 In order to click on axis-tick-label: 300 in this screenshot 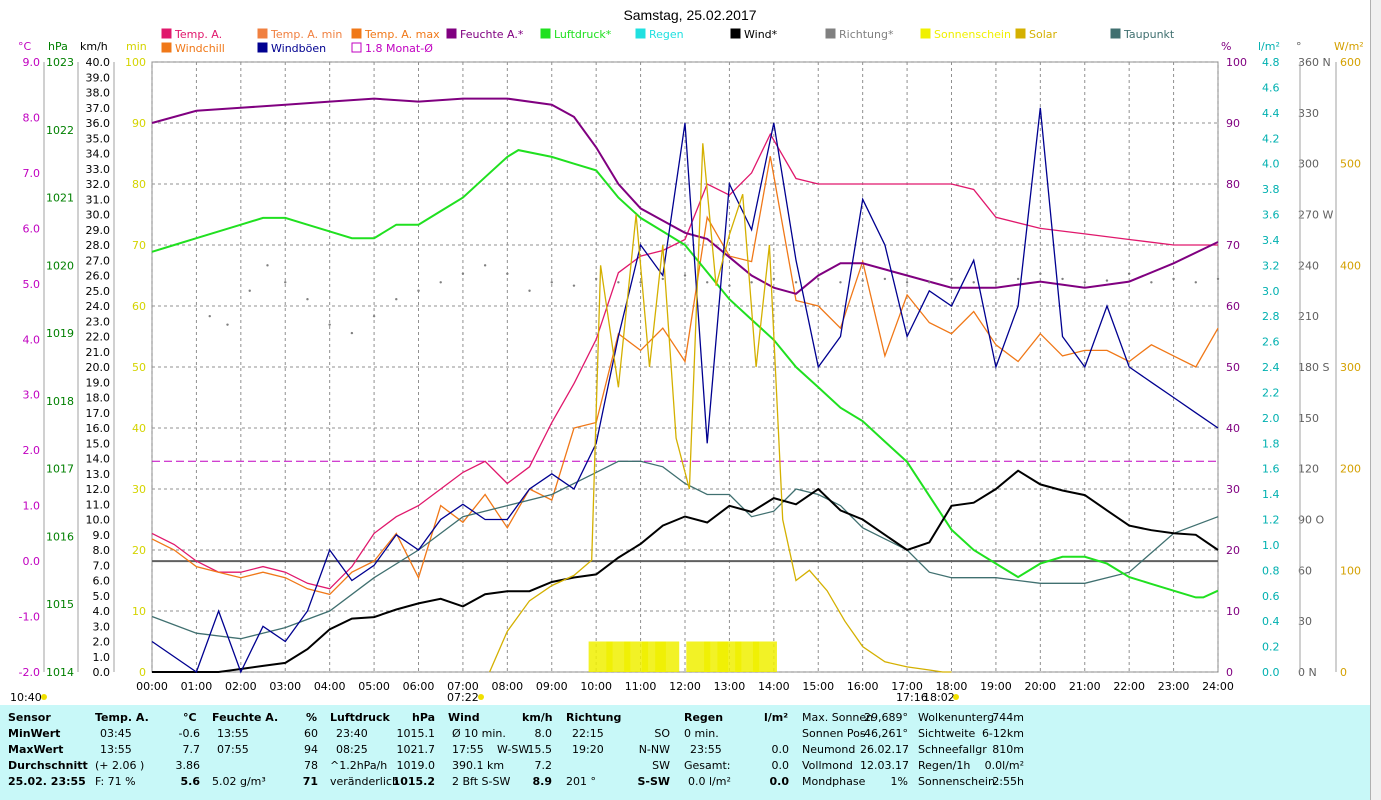, I will do `click(1308, 164)`.